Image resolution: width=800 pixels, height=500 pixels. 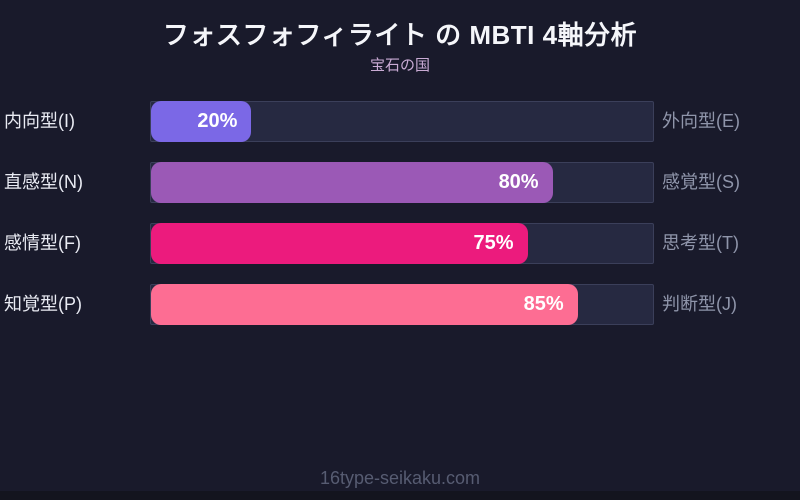 What do you see at coordinates (400, 495) in the screenshot?
I see `bottom-band` at bounding box center [400, 495].